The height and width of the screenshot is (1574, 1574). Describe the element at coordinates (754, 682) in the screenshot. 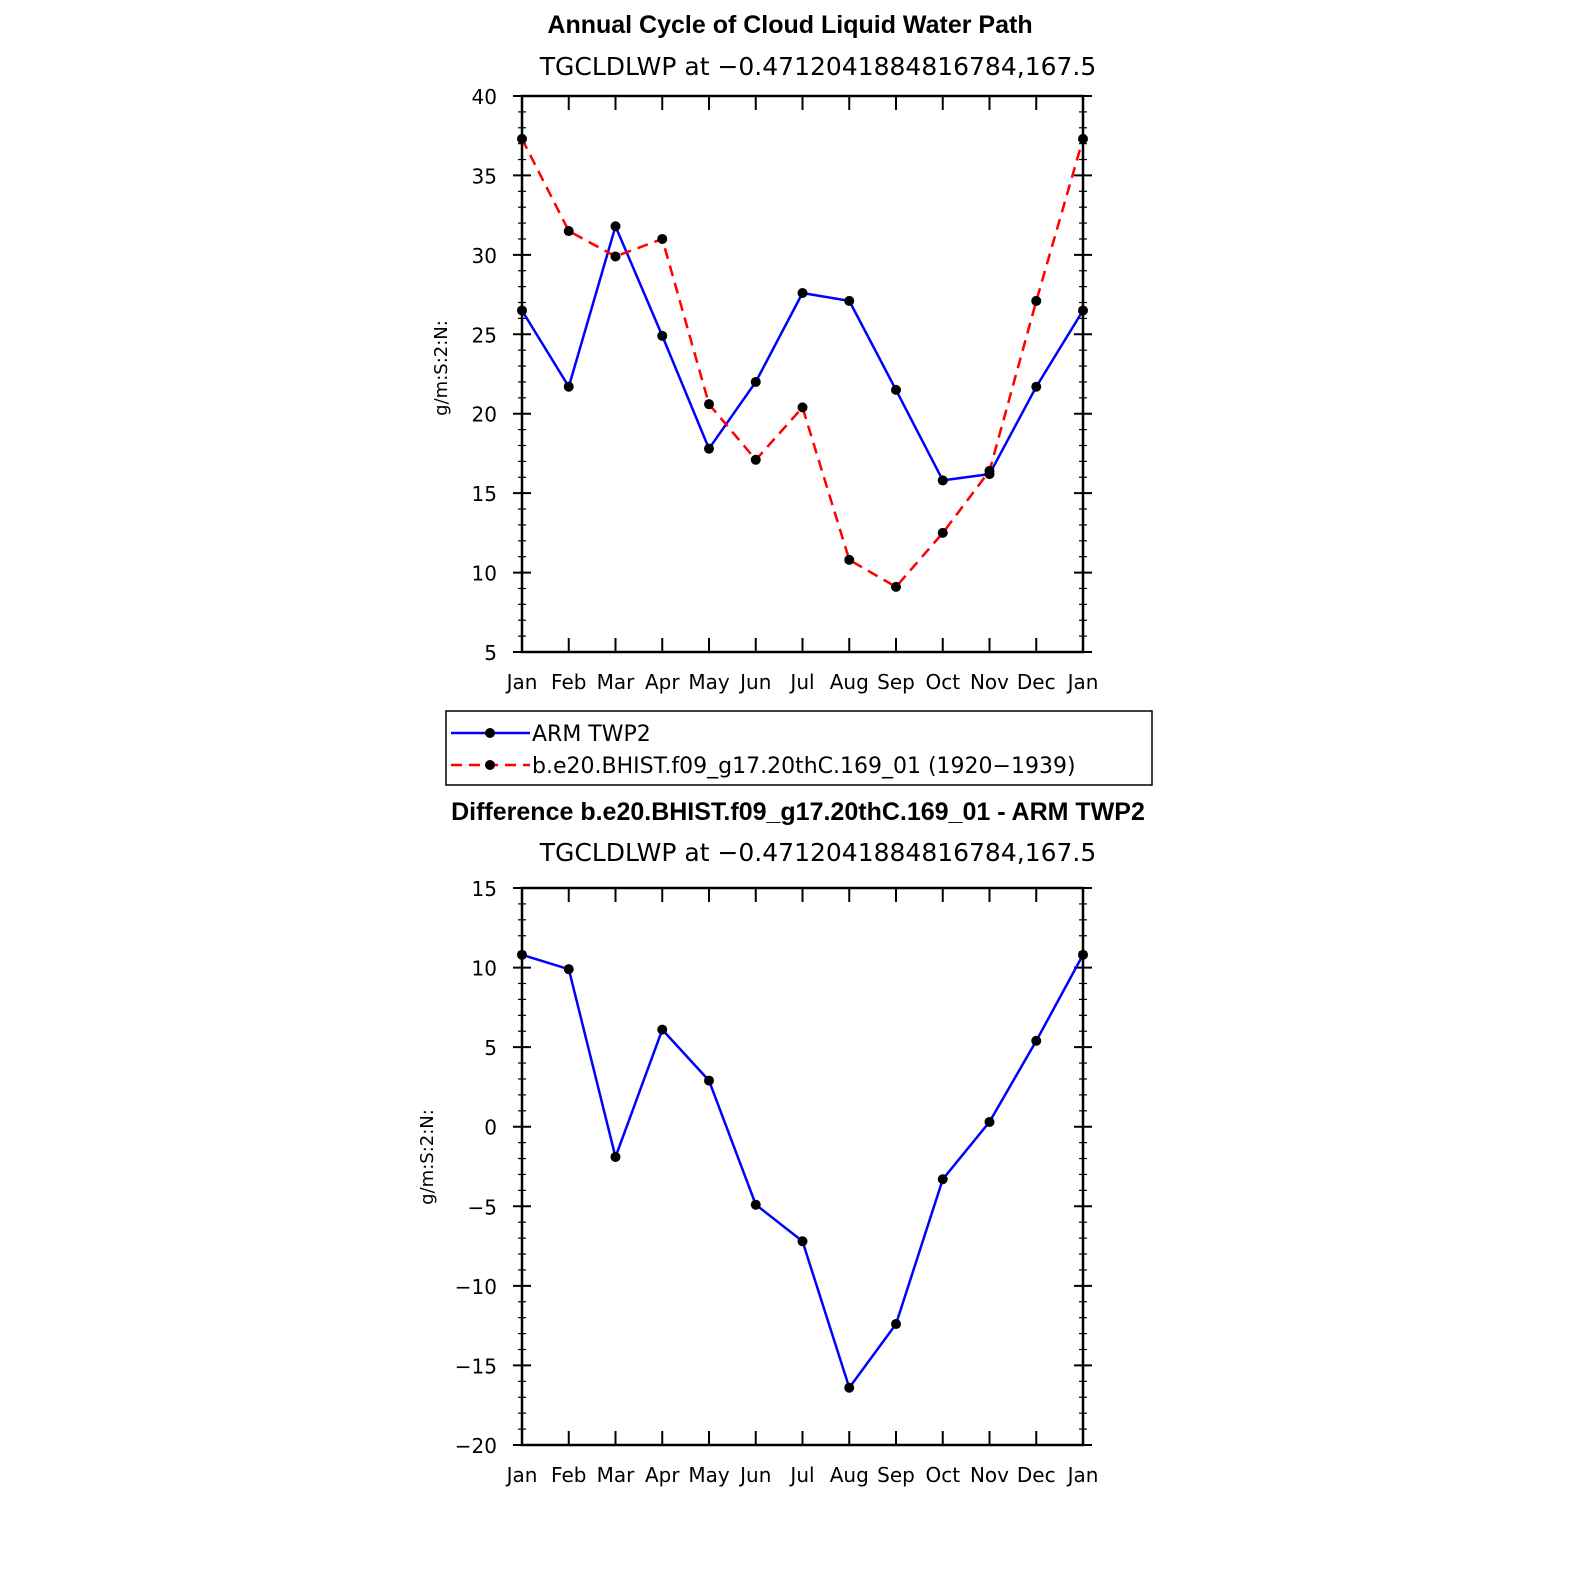

I see `top-xtick-label: Jun` at that location.